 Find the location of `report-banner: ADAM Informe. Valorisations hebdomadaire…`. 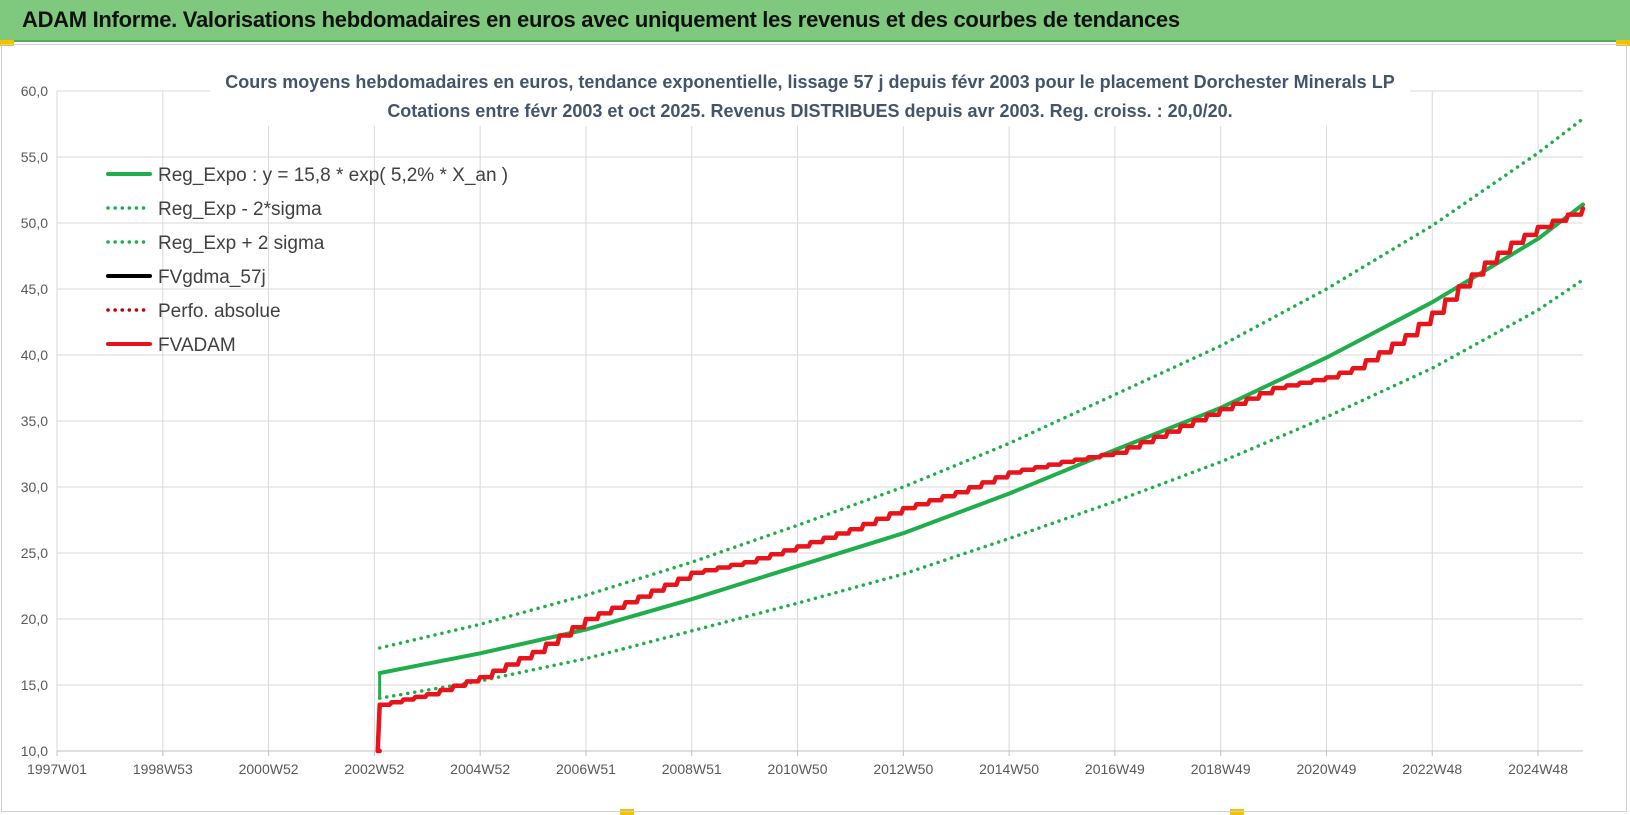

report-banner: ADAM Informe. Valorisations hebdomadaire… is located at coordinates (815, 21).